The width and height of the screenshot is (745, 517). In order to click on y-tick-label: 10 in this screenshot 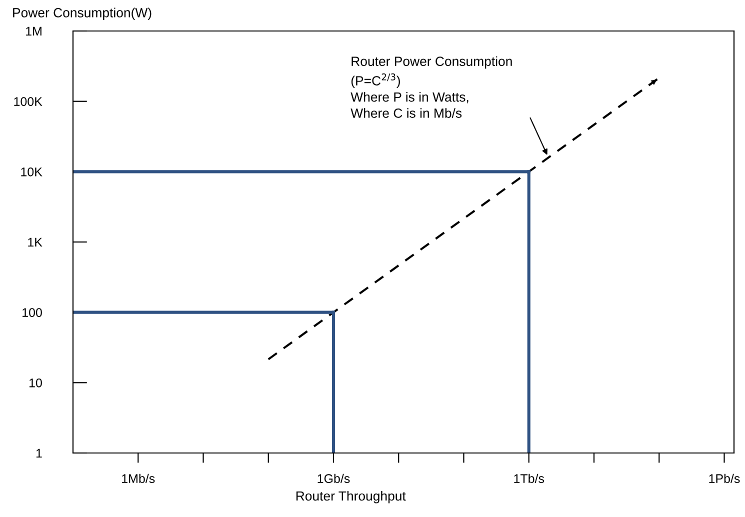, I will do `click(35, 383)`.